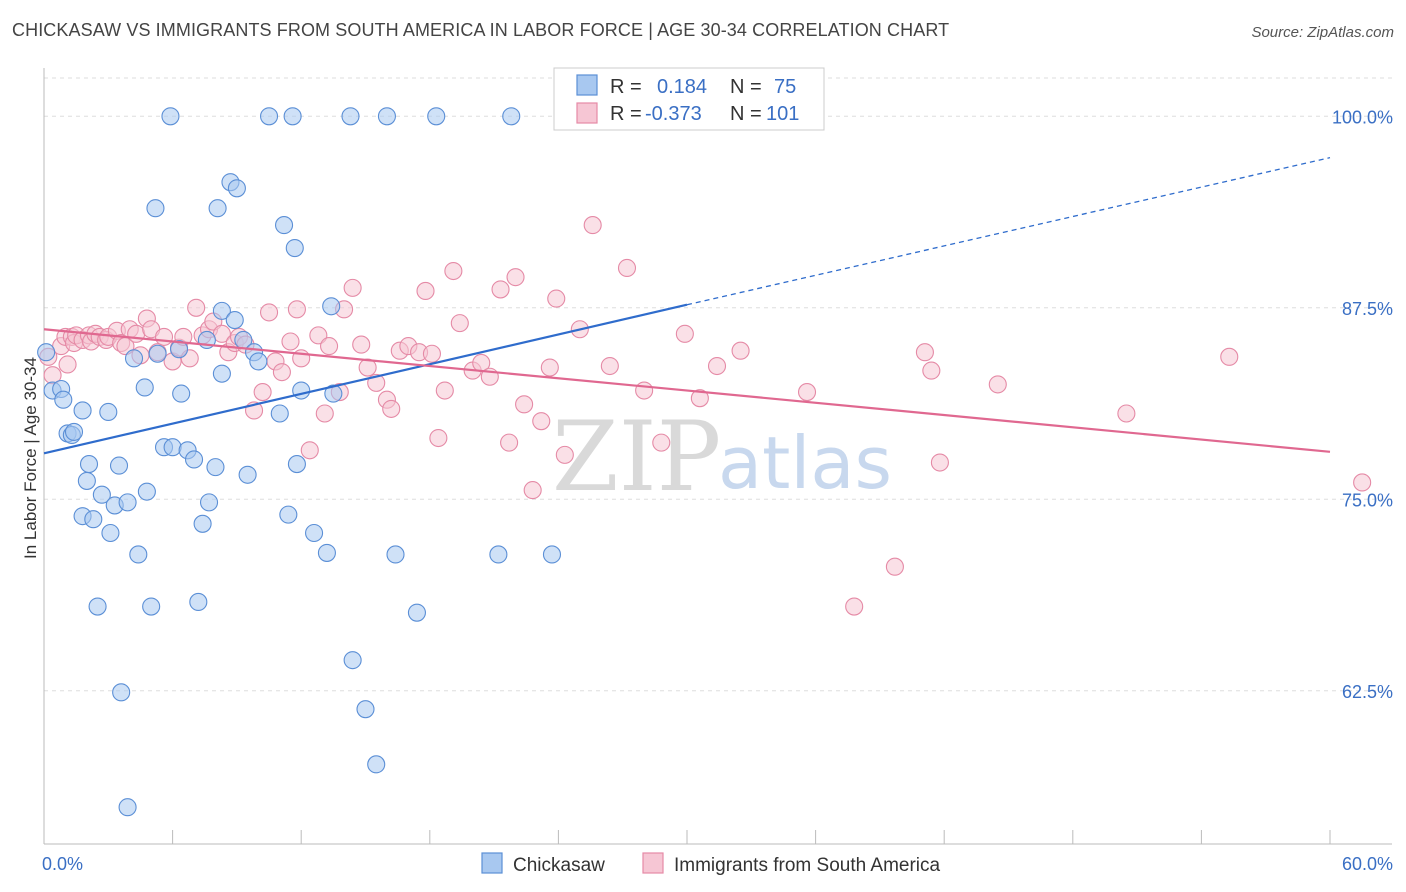 This screenshot has width=1406, height=892. Describe the element at coordinates (1322, 32) in the screenshot. I see `chart-source: Source: ZipAtlas.com` at that location.